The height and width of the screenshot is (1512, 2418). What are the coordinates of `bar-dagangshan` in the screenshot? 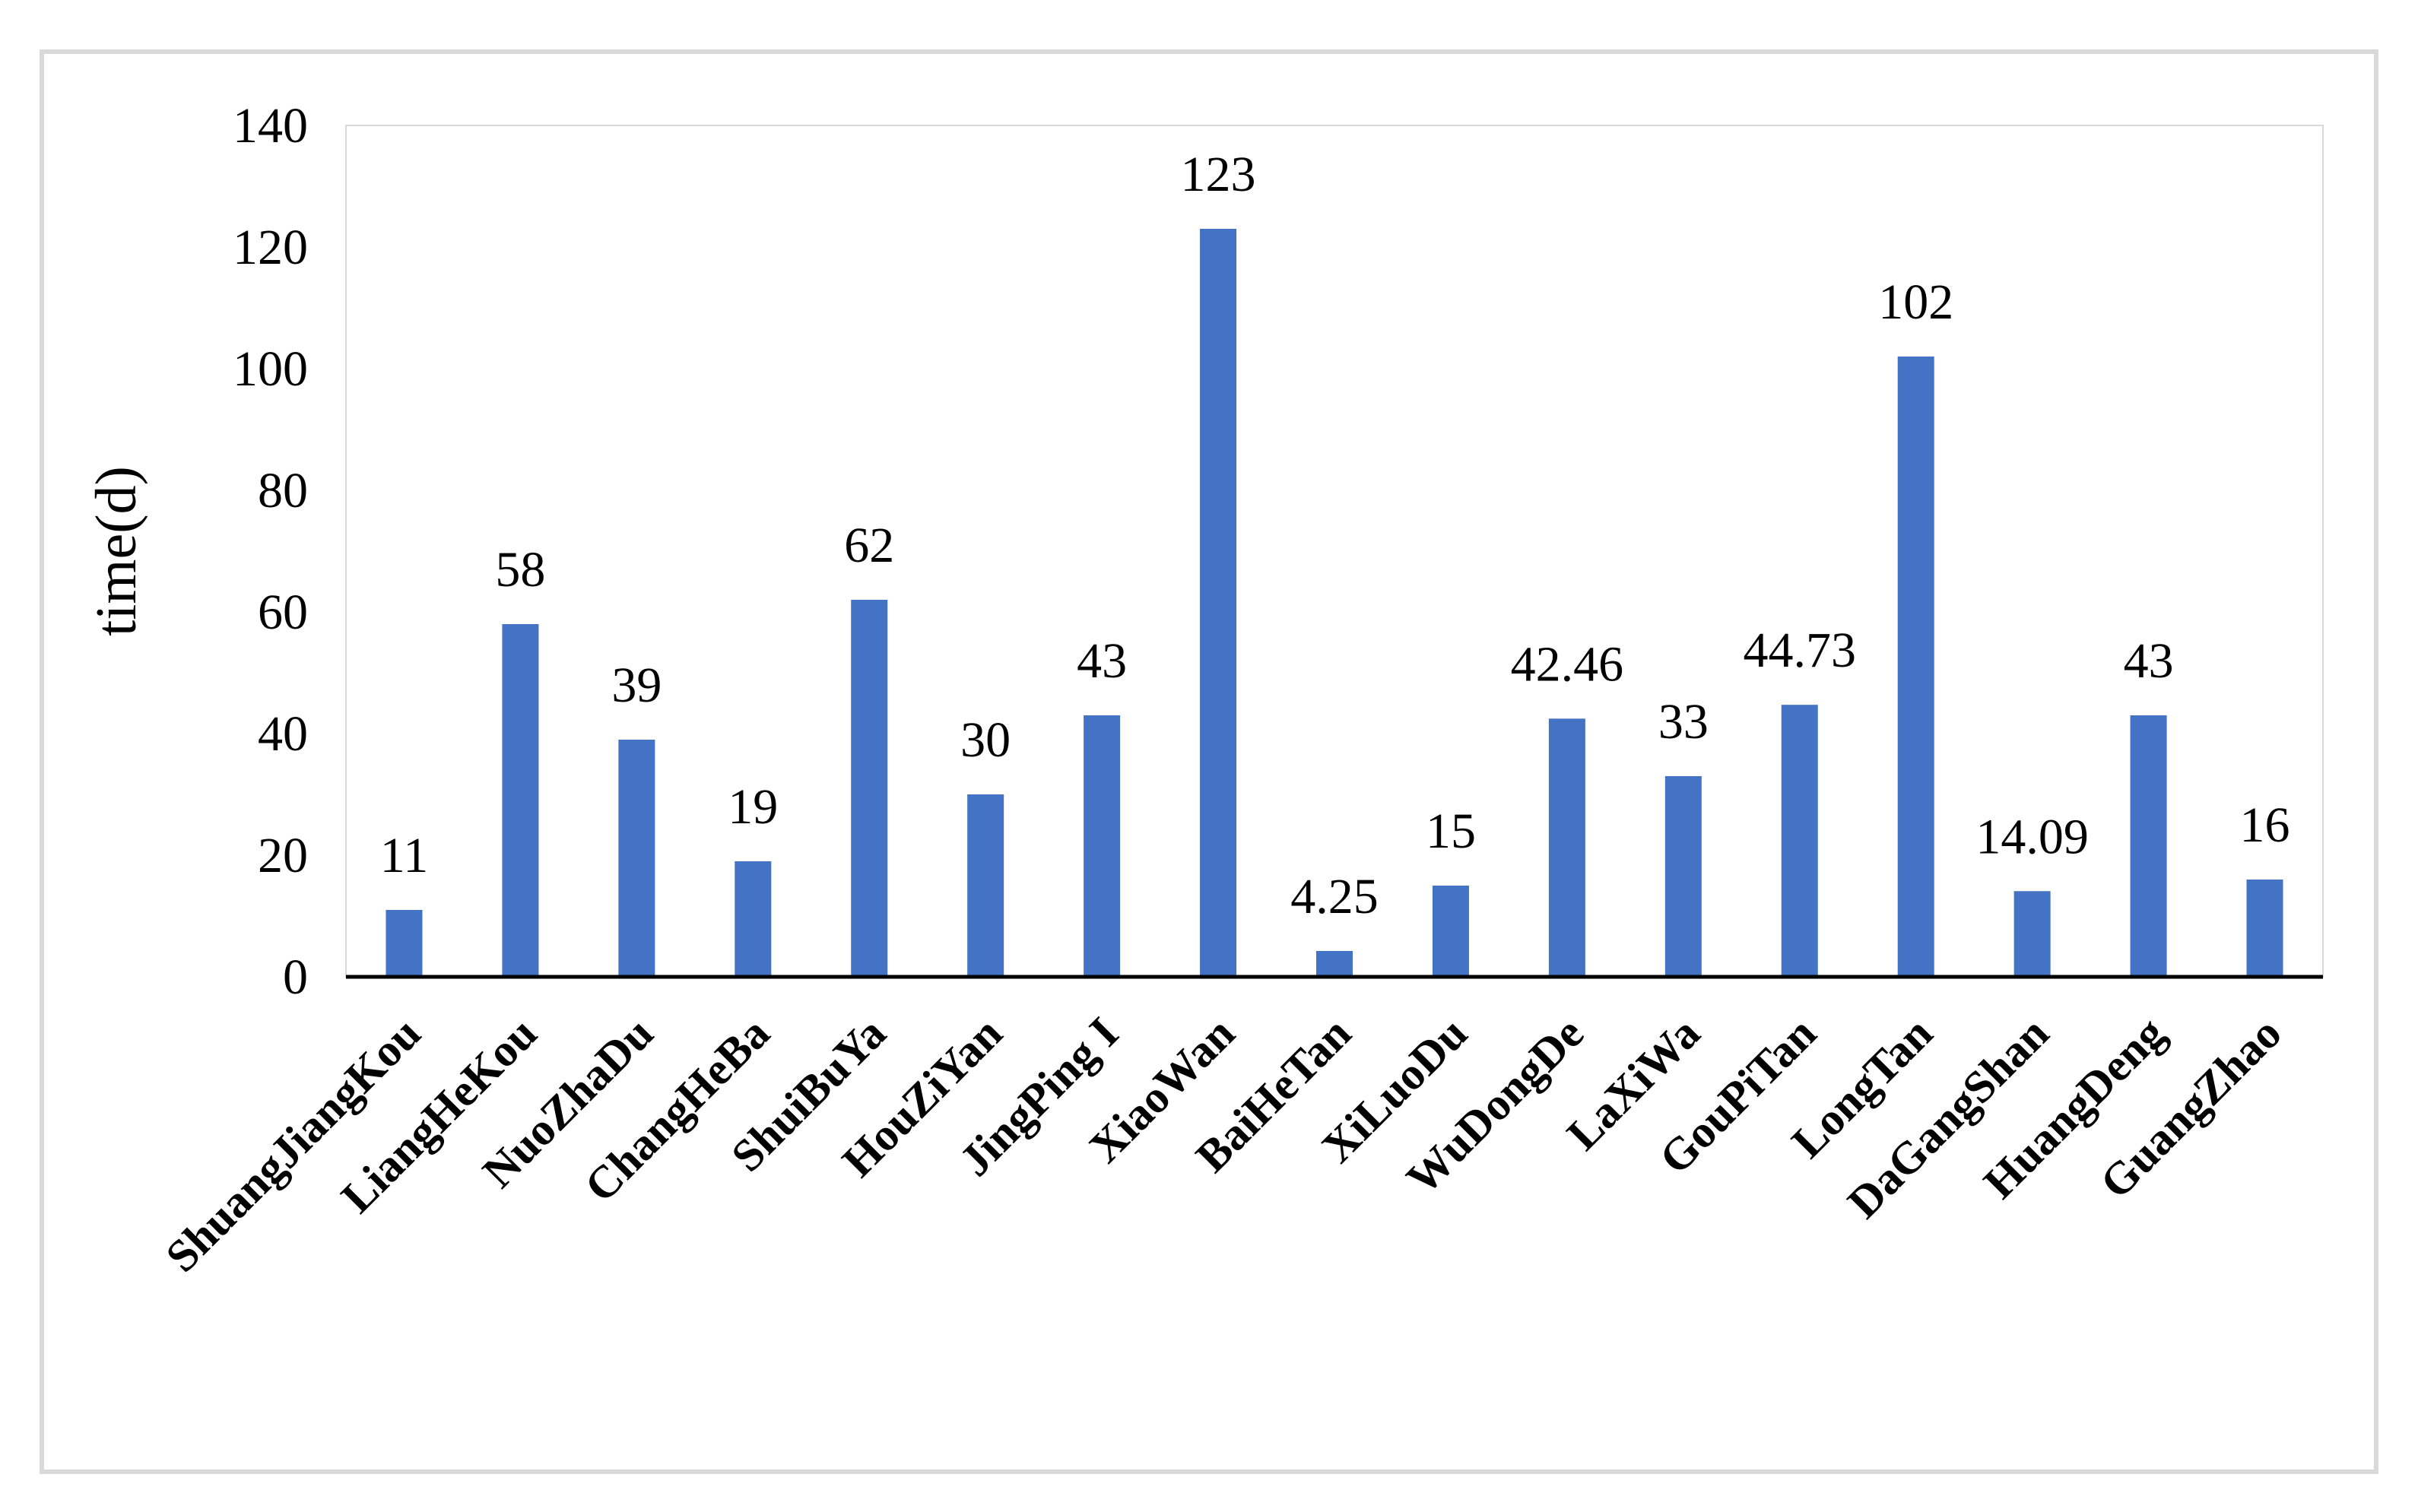 It's located at (2032, 934).